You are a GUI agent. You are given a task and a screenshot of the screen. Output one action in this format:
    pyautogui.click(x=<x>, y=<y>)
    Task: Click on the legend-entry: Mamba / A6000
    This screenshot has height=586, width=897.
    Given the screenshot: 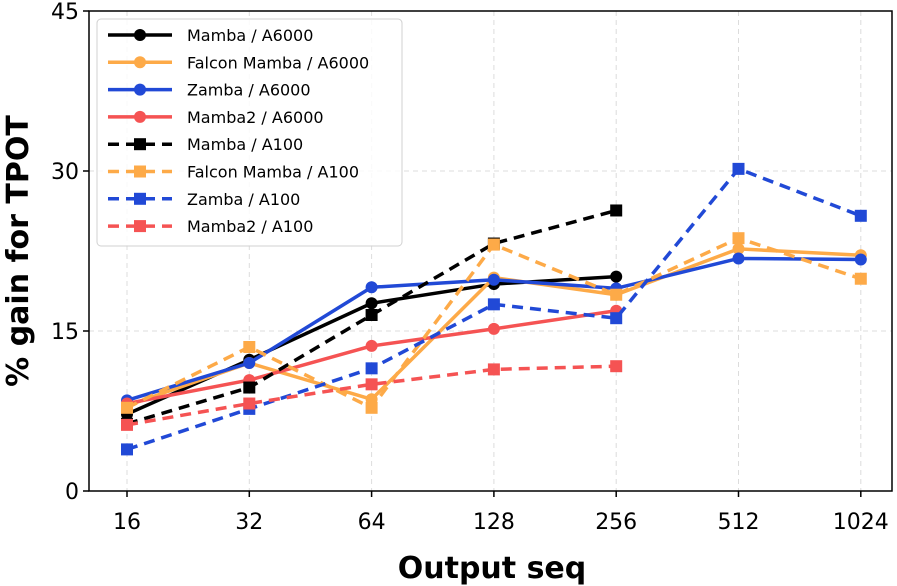 What is the action you would take?
    pyautogui.click(x=210, y=35)
    